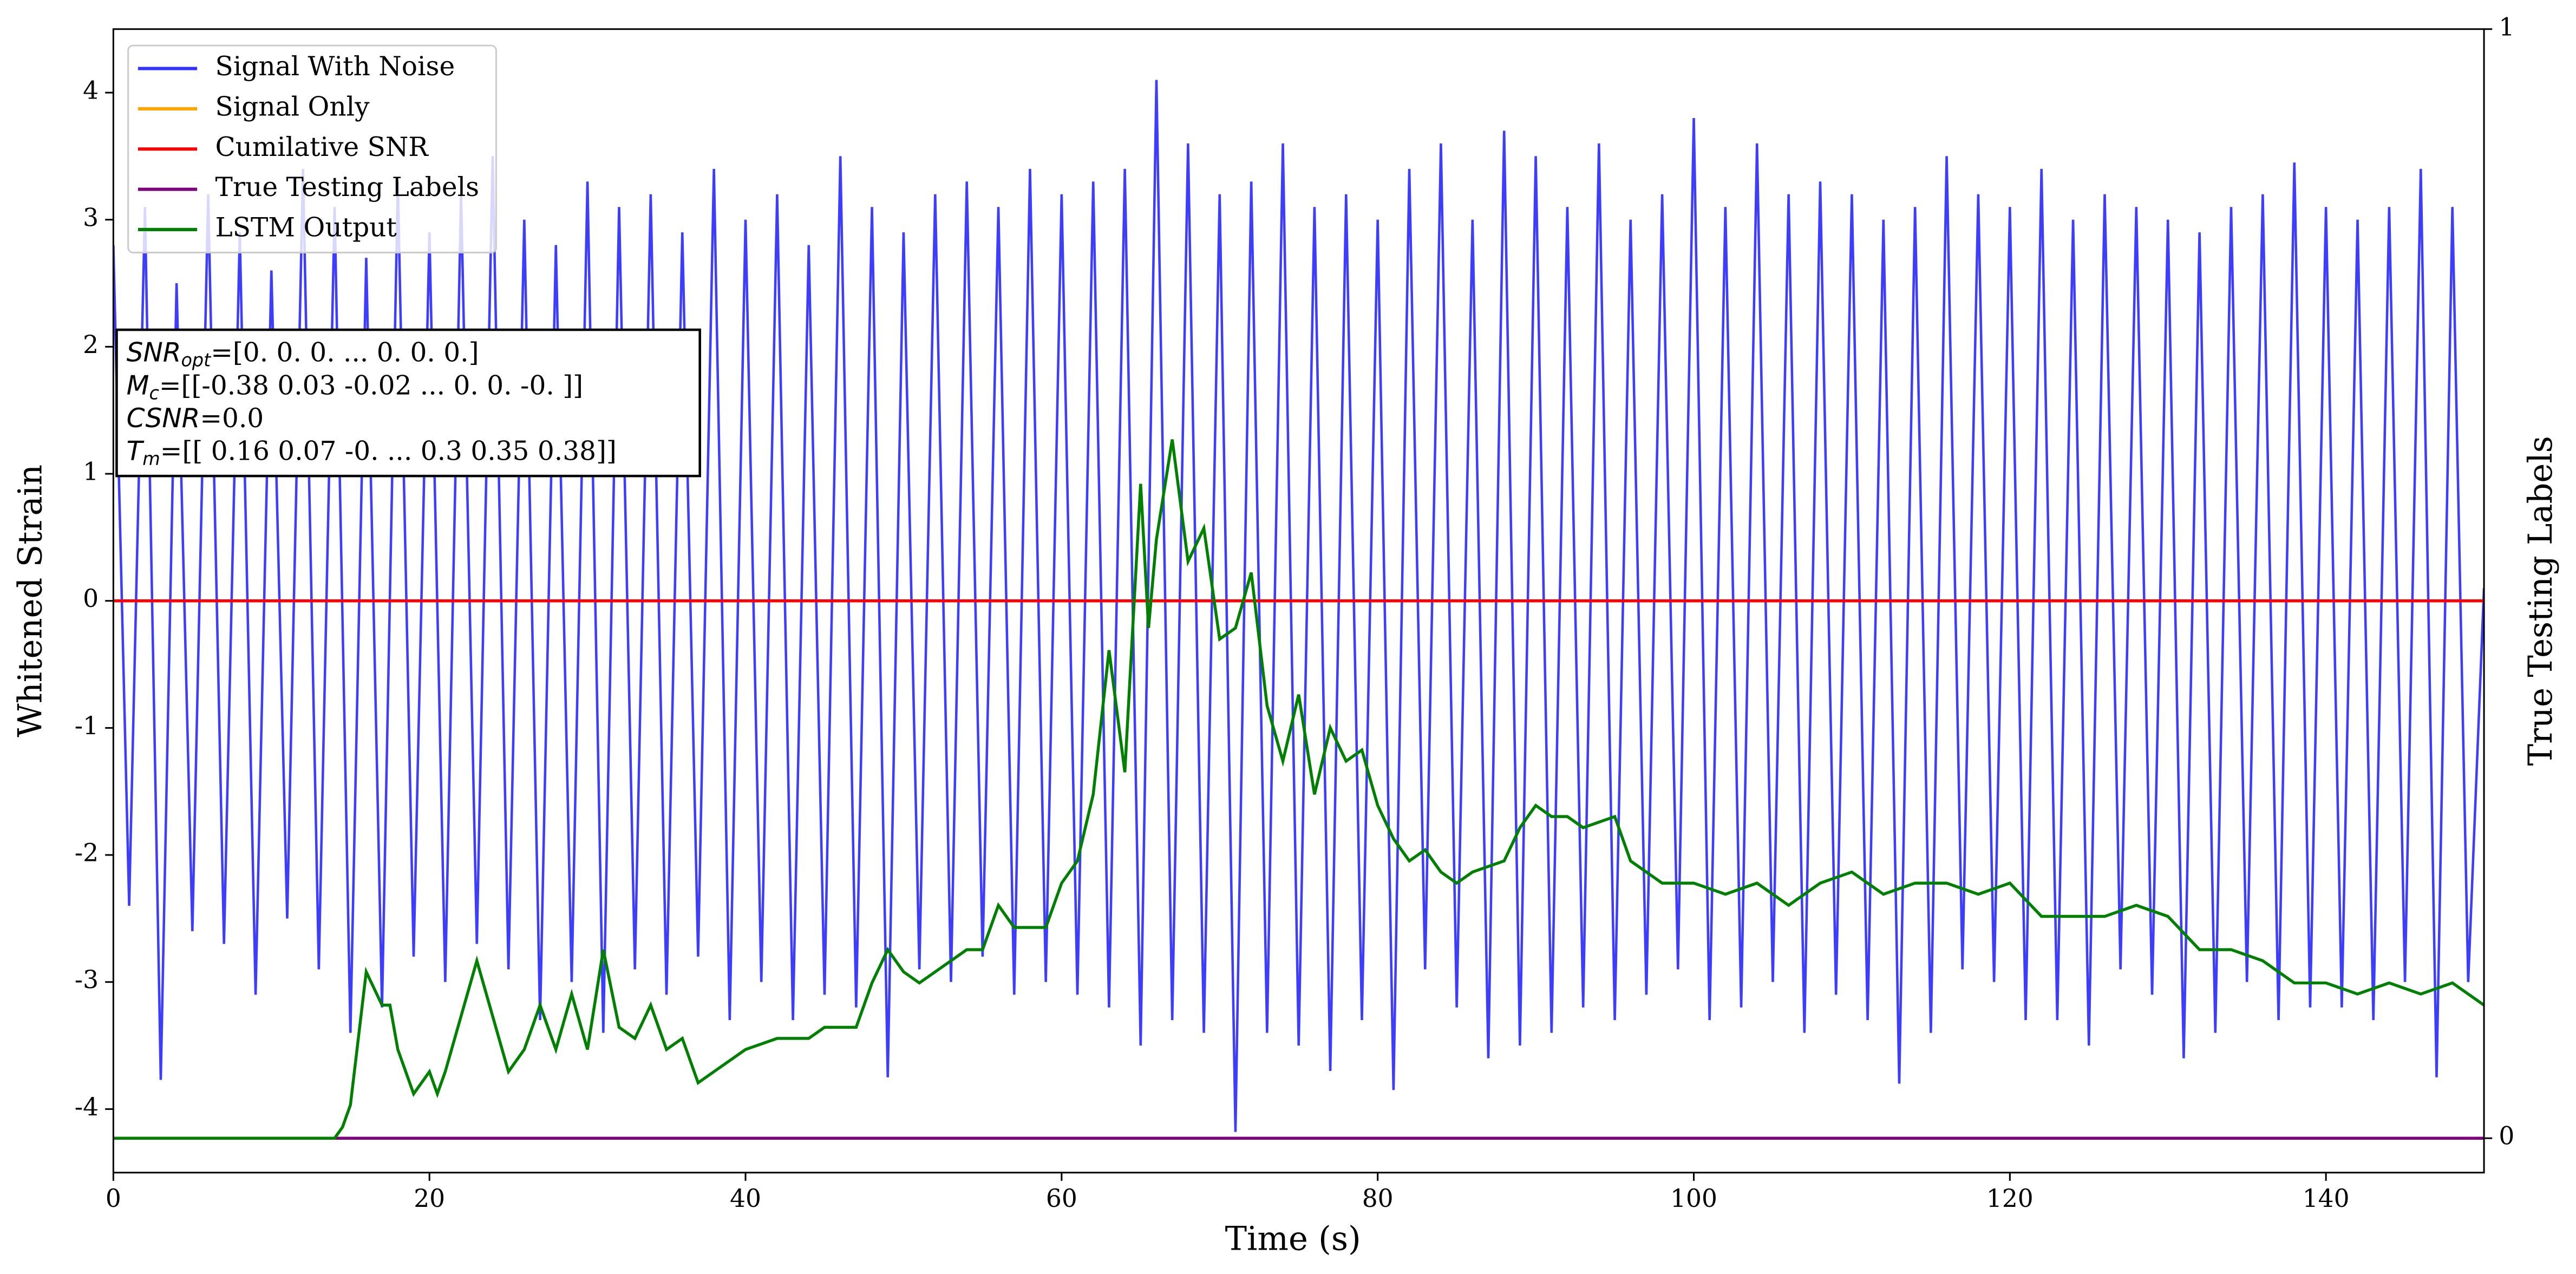 The image size is (2576, 1274). I want to click on y-axis-label: Whitened Strain, so click(30, 601).